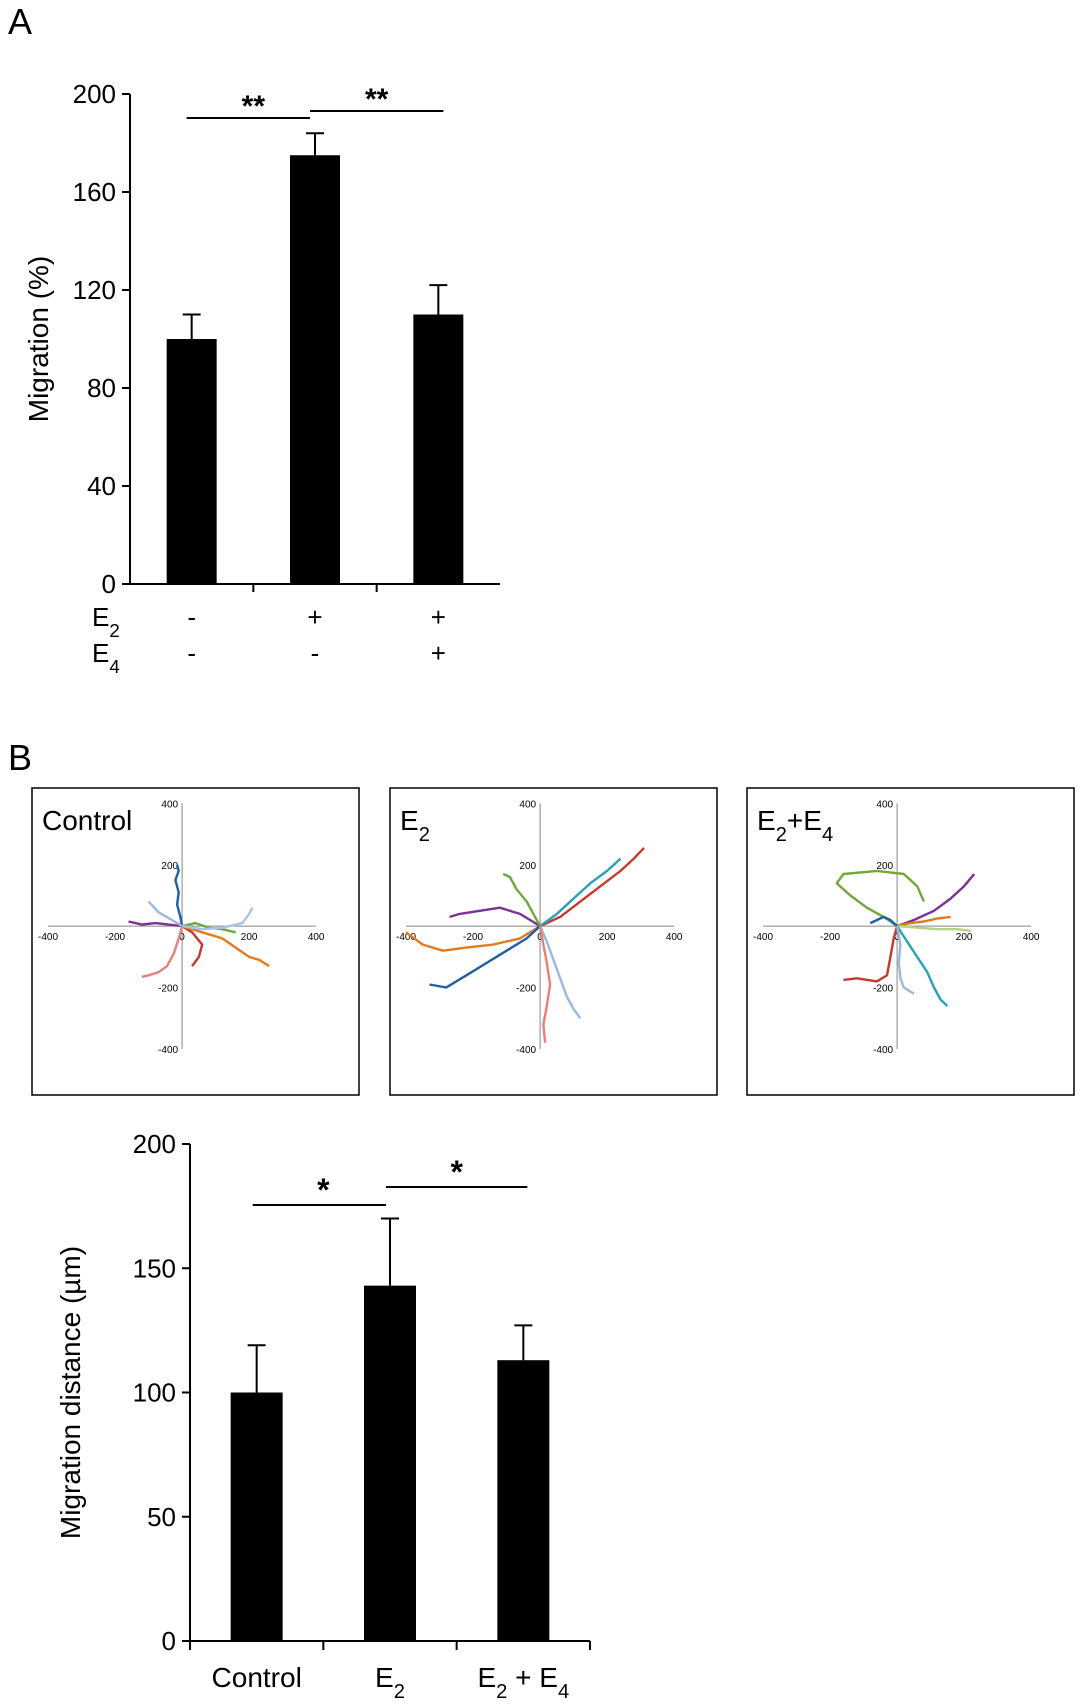 The width and height of the screenshot is (1080, 1706). I want to click on y-tick-label: 150, so click(154, 1268).